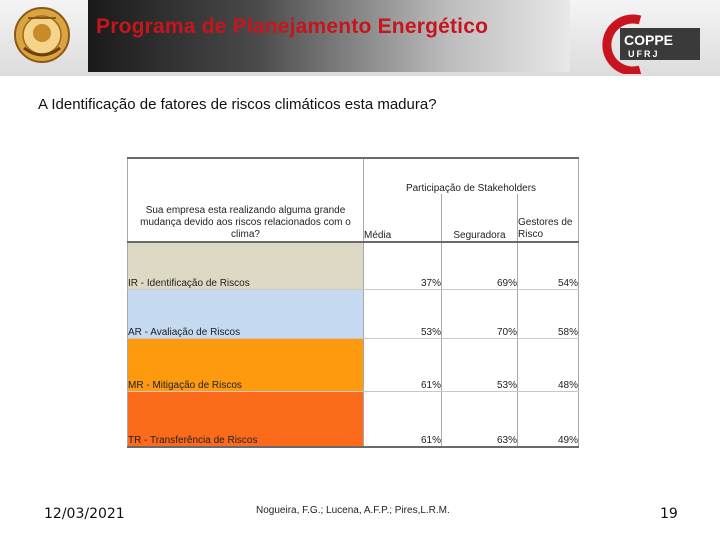 This screenshot has width=720, height=540. Describe the element at coordinates (548, 218) in the screenshot. I see `column-header-gestores: Gestores de Risco` at that location.